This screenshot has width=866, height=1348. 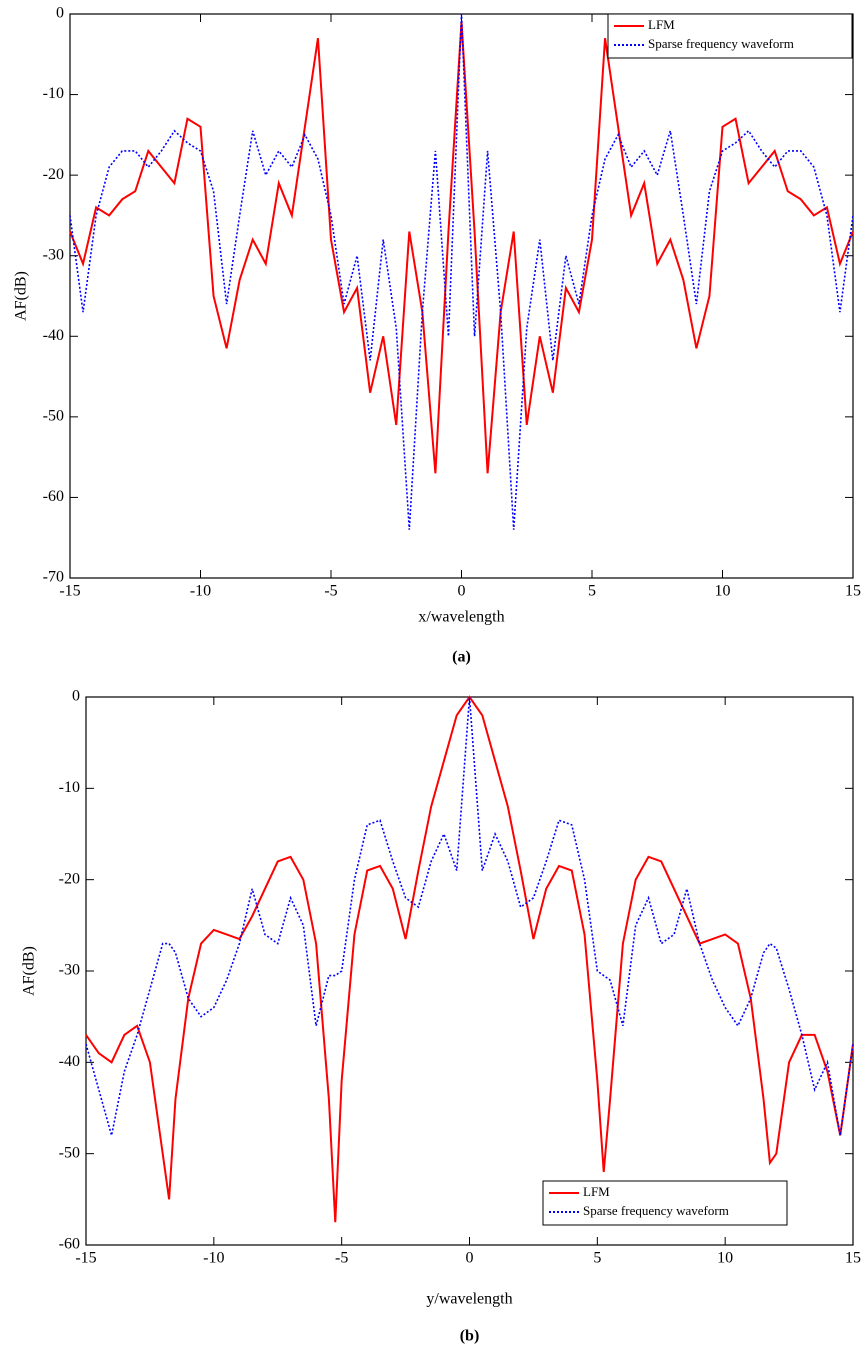 I want to click on x-axis-label: y/wavelength, so click(x=469, y=1299).